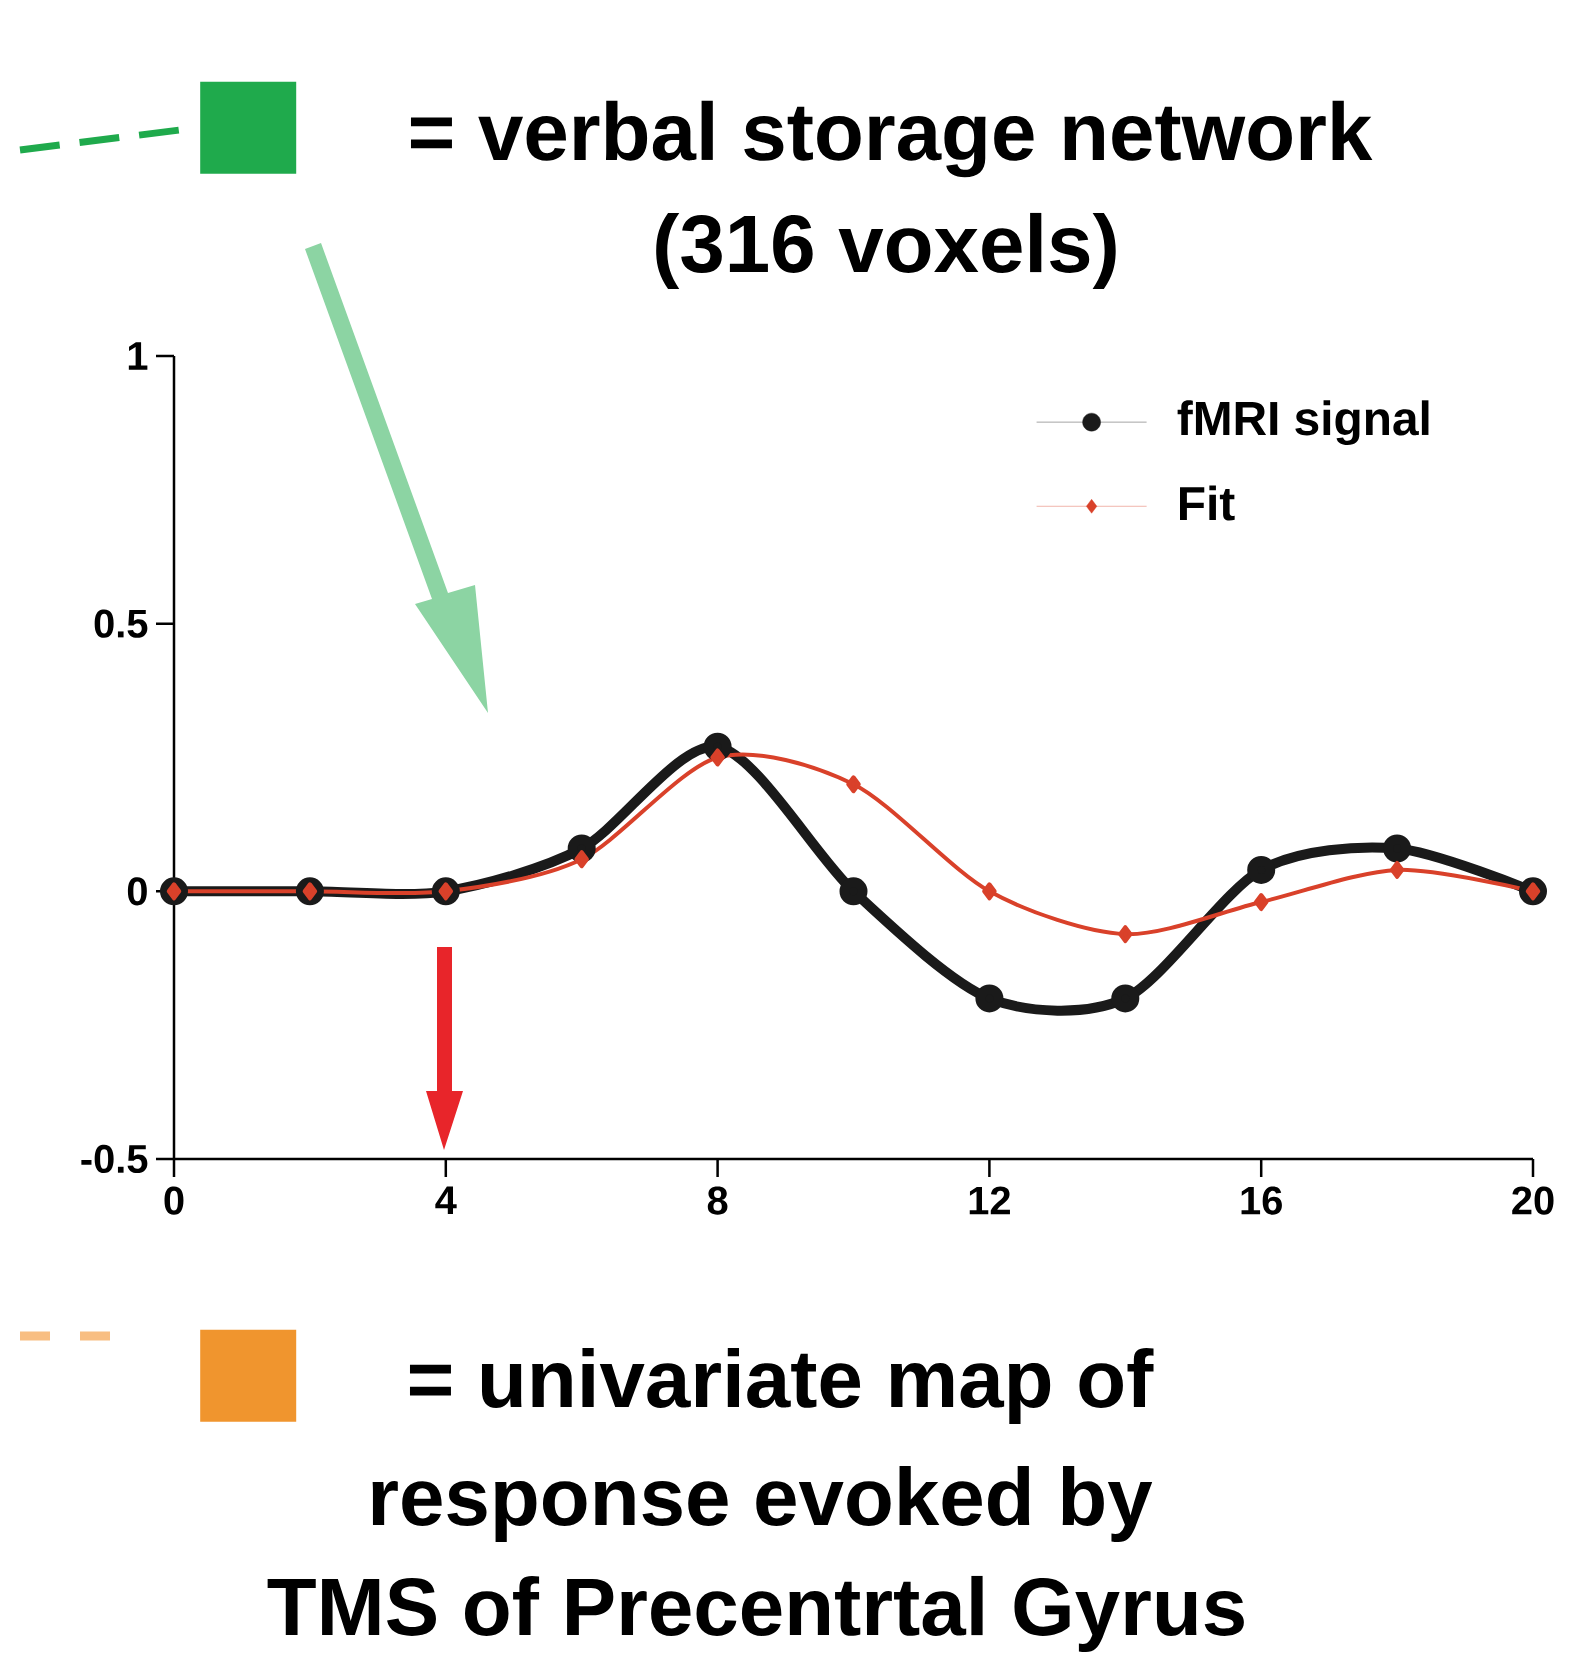 The height and width of the screenshot is (1674, 1589). Describe the element at coordinates (717, 1200) in the screenshot. I see `x-tick-label: 8` at that location.